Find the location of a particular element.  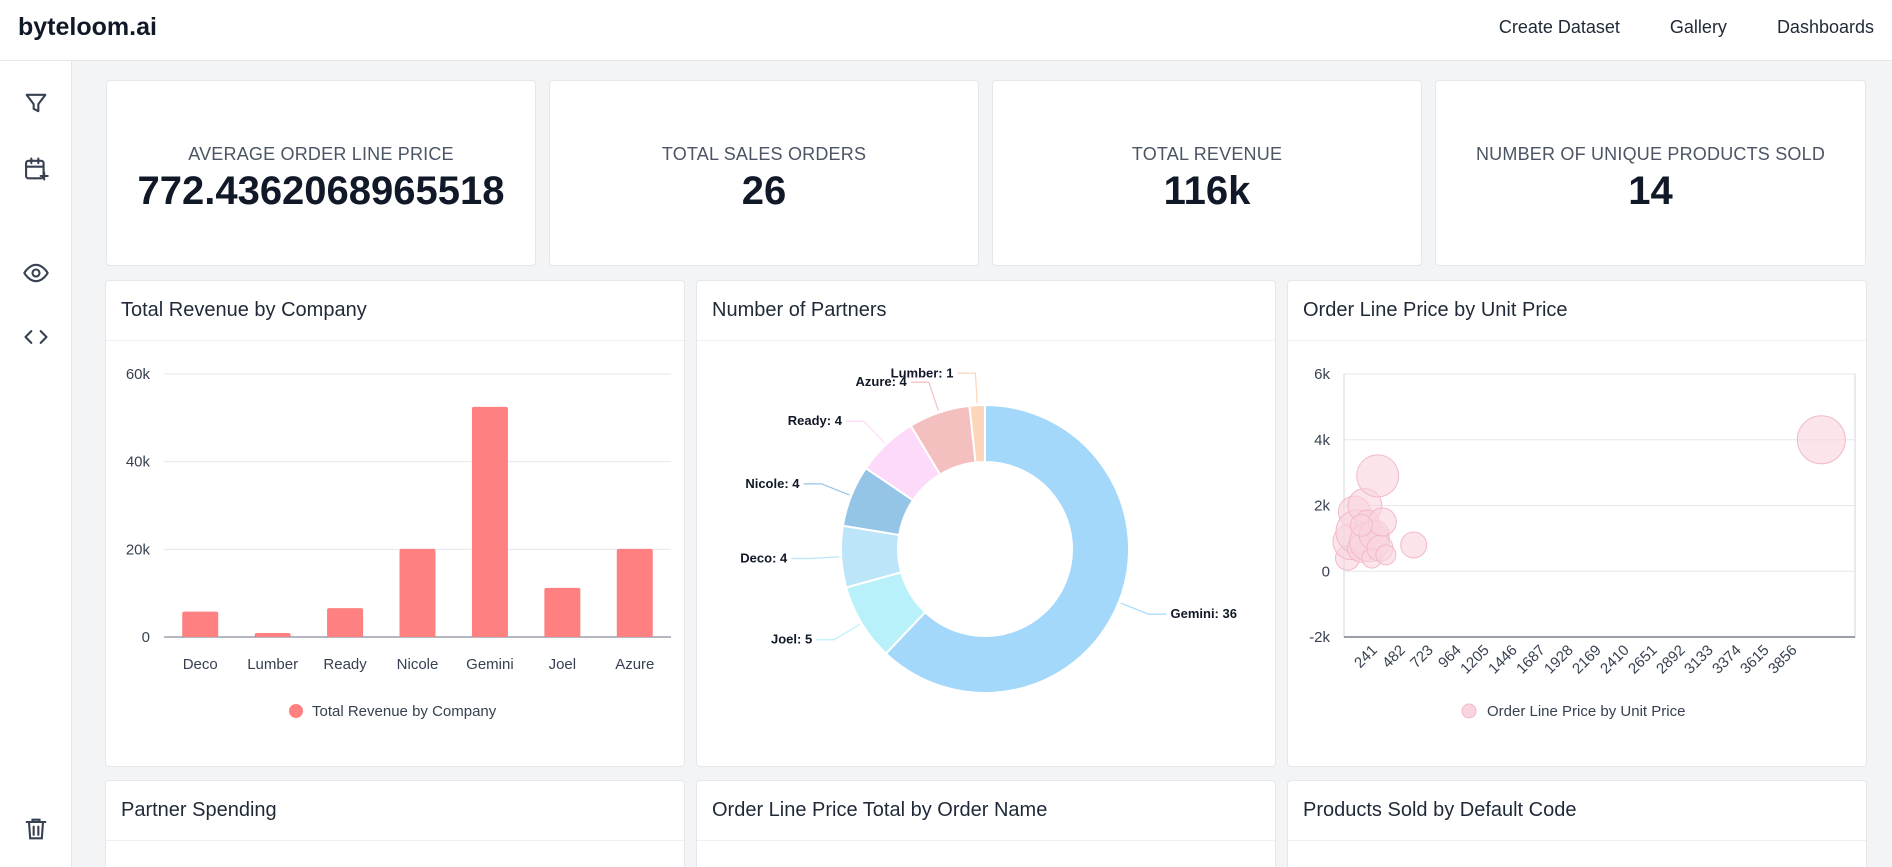

slice-label: Joel: 5 is located at coordinates (791, 639).